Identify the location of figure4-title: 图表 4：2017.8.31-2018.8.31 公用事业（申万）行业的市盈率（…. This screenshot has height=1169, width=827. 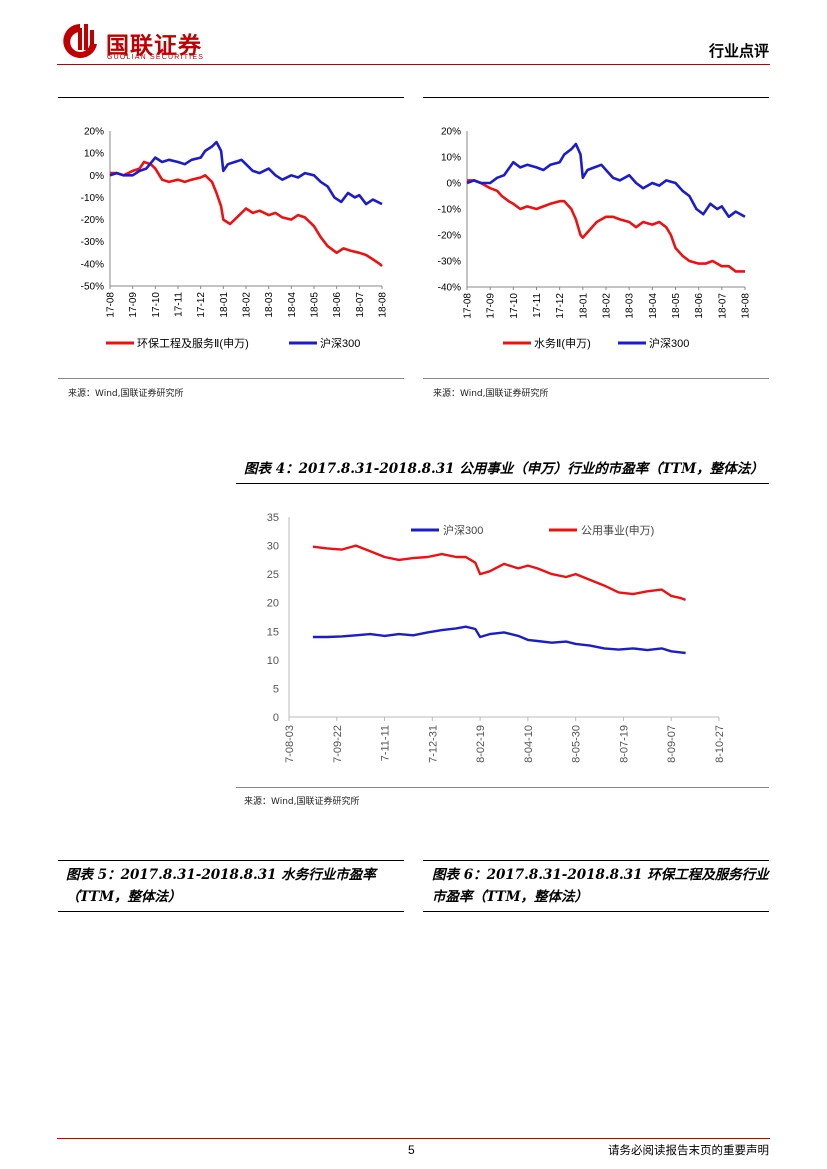
(504, 469).